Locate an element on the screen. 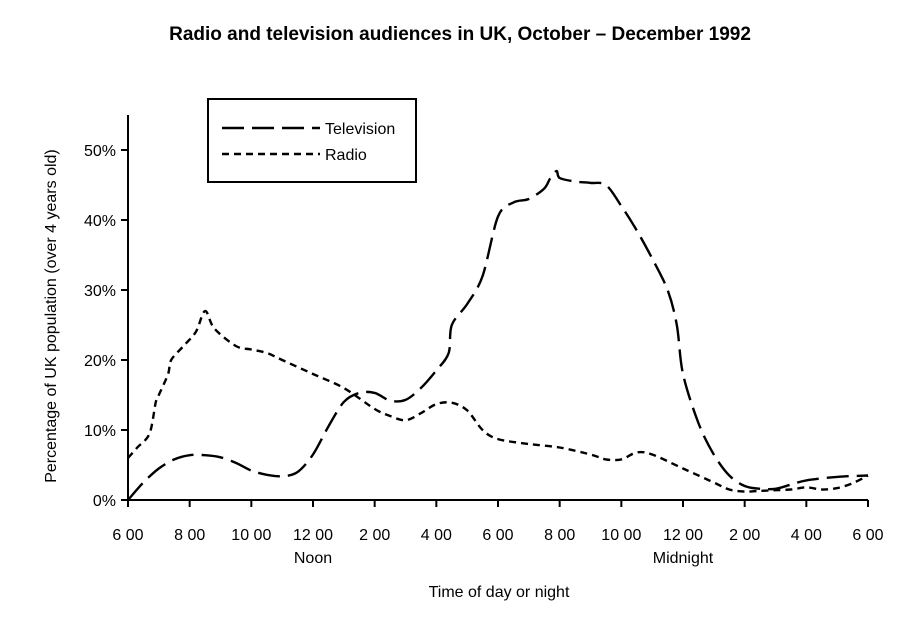 The height and width of the screenshot is (637, 913). x-tick-sublabel: Noon is located at coordinates (313, 558).